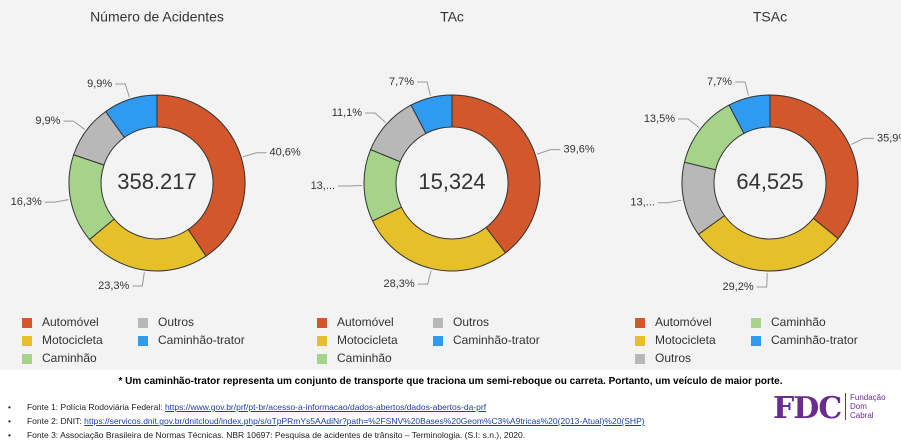 The height and width of the screenshot is (443, 901). What do you see at coordinates (858, 406) in the screenshot?
I see `logo-line: Dom` at bounding box center [858, 406].